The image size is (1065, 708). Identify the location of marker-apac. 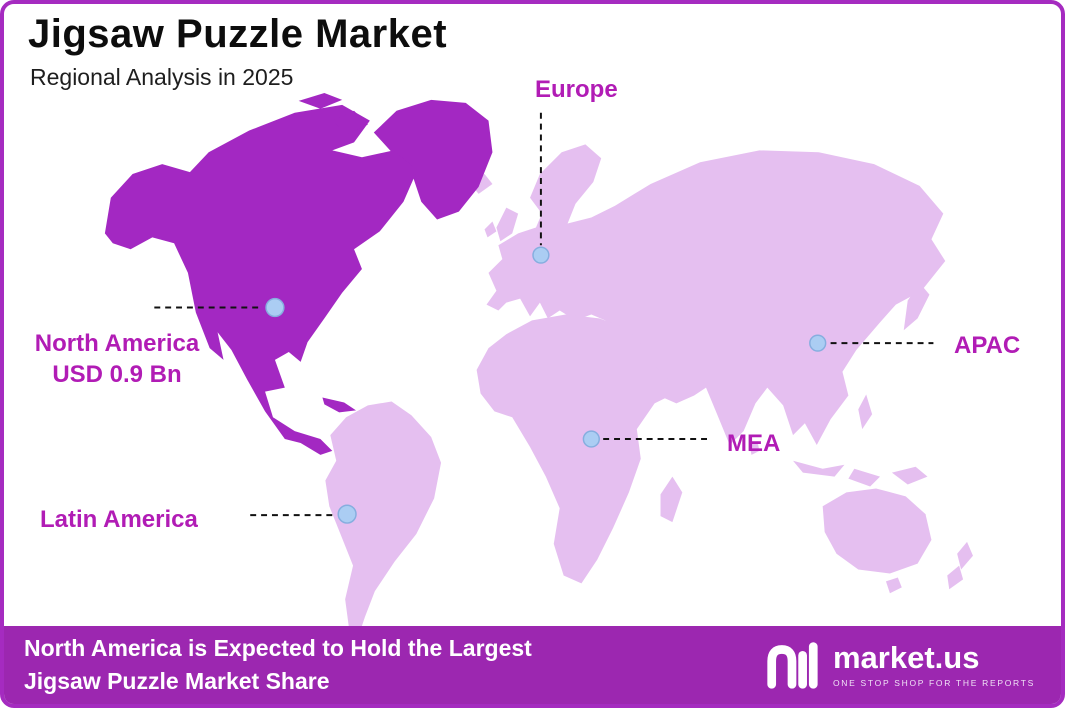
(818, 343).